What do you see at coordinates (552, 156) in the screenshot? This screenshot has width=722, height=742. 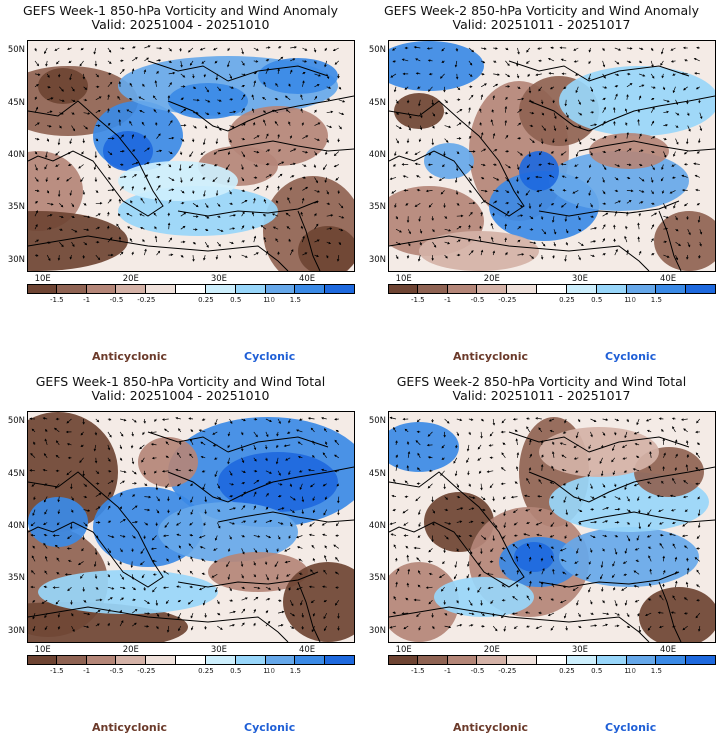 I see `map-plot-area` at bounding box center [552, 156].